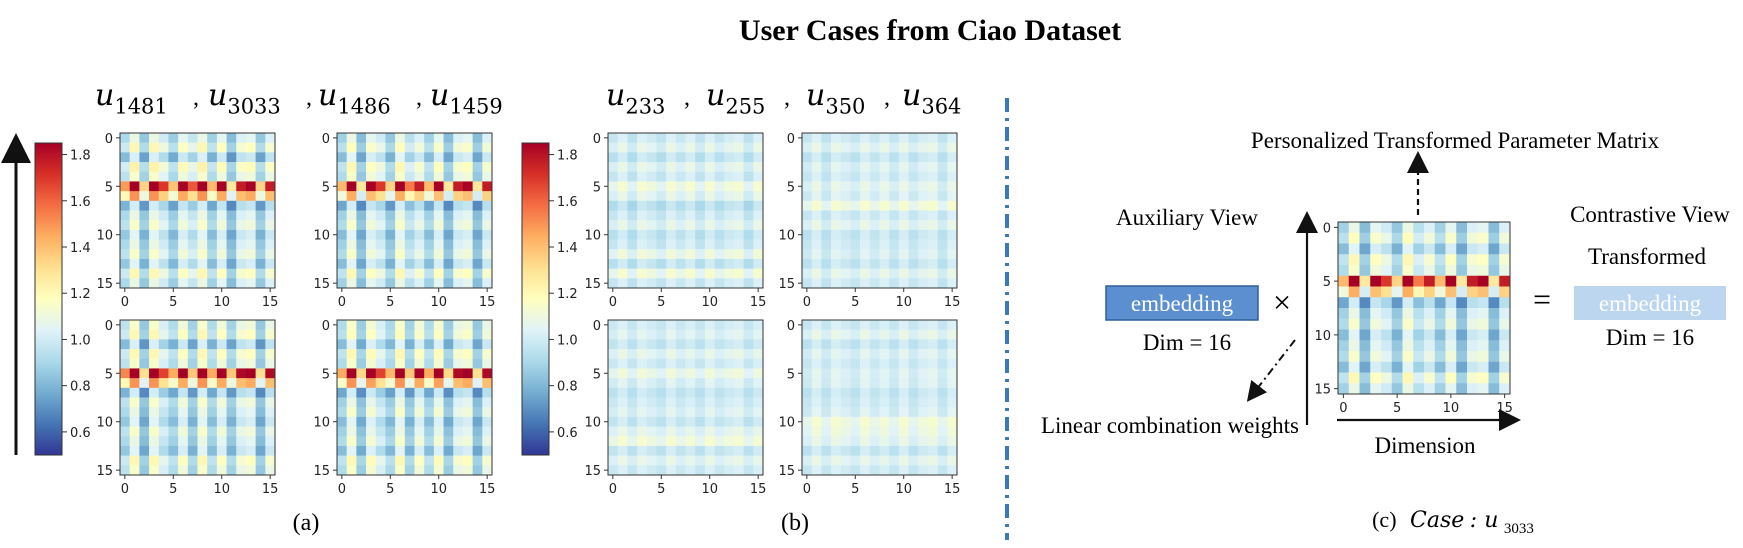 Image resolution: width=1743 pixels, height=548 pixels. What do you see at coordinates (354, 98) in the screenshot?
I see `user-label-u1486: u1486` at bounding box center [354, 98].